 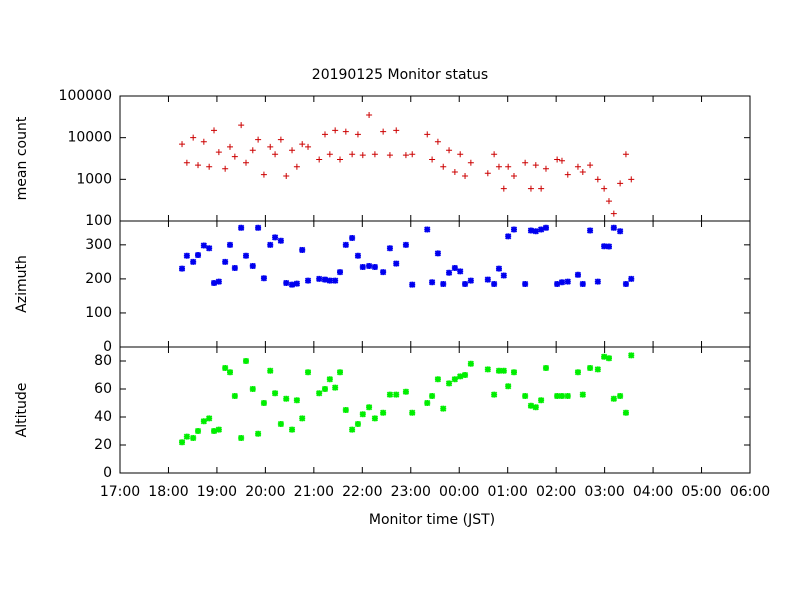 What do you see at coordinates (98, 279) in the screenshot?
I see `y-tick-label: 200` at bounding box center [98, 279].